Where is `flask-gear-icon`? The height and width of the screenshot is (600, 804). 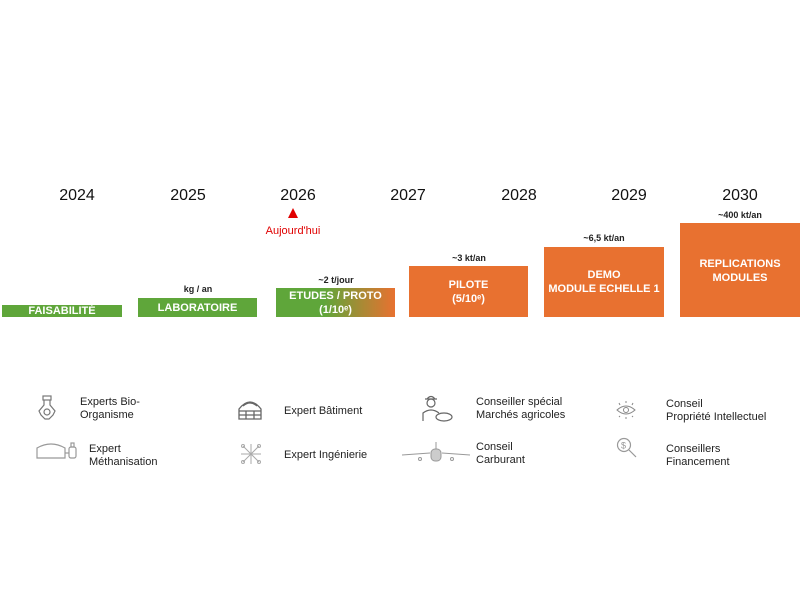
flask-gear-icon is located at coordinates (47, 407).